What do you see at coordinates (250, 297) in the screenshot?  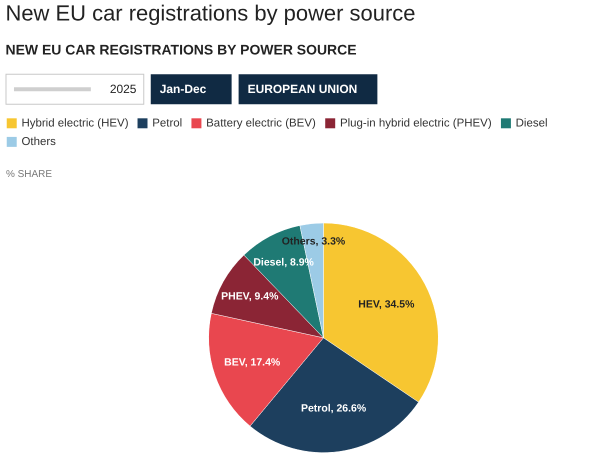 I see `data-label: PHEV, 9.4%` at bounding box center [250, 297].